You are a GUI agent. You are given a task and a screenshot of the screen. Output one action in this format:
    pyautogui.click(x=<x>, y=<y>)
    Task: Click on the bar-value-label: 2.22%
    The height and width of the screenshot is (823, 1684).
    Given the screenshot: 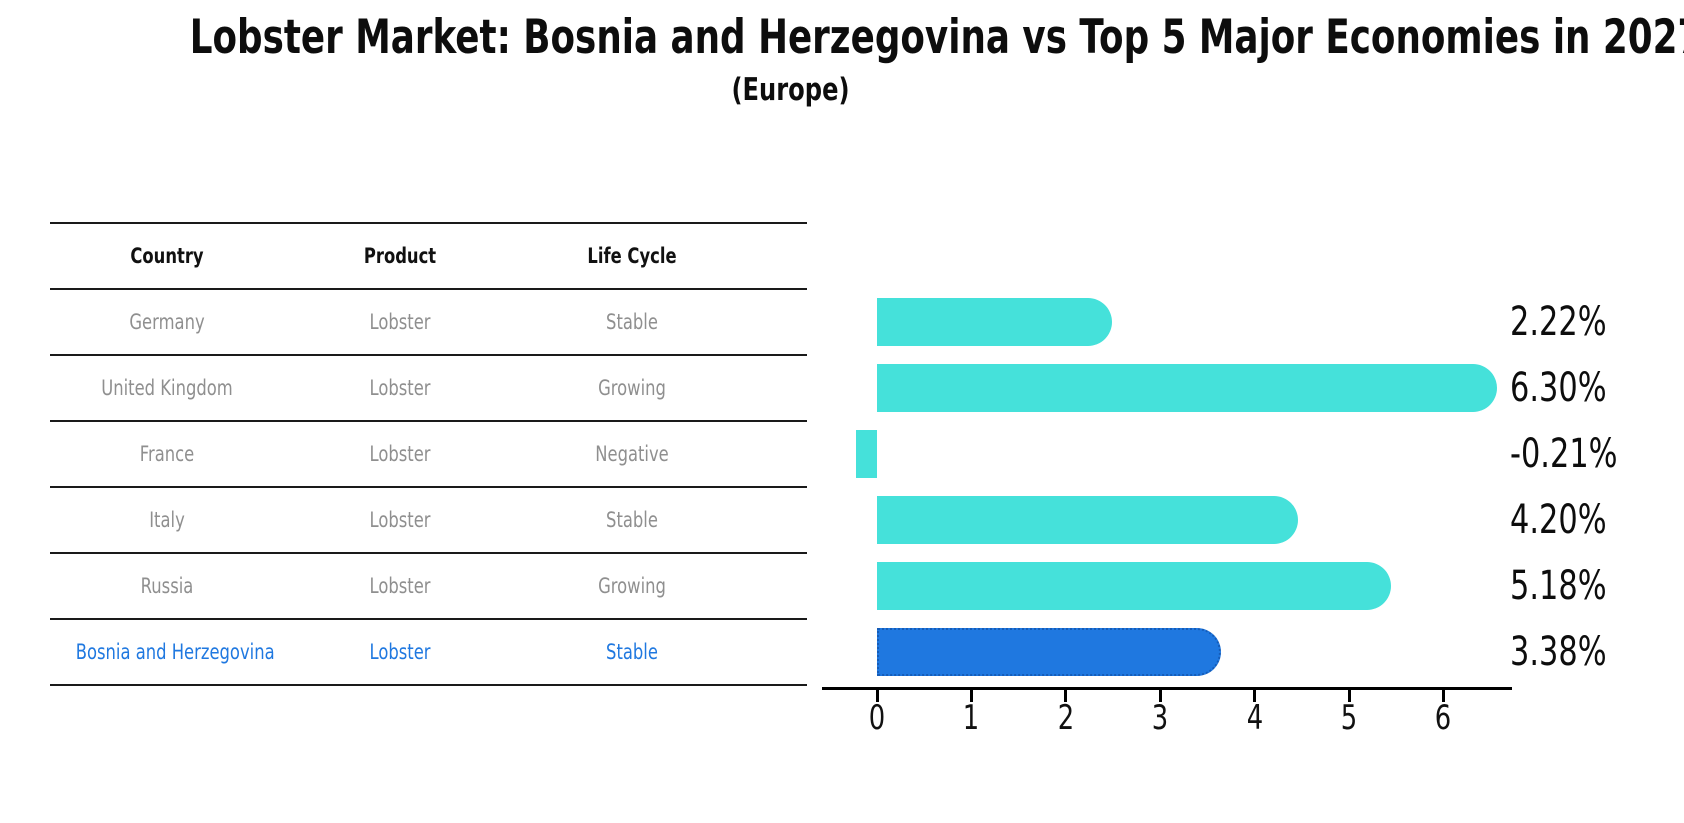 What is the action you would take?
    pyautogui.click(x=1558, y=322)
    